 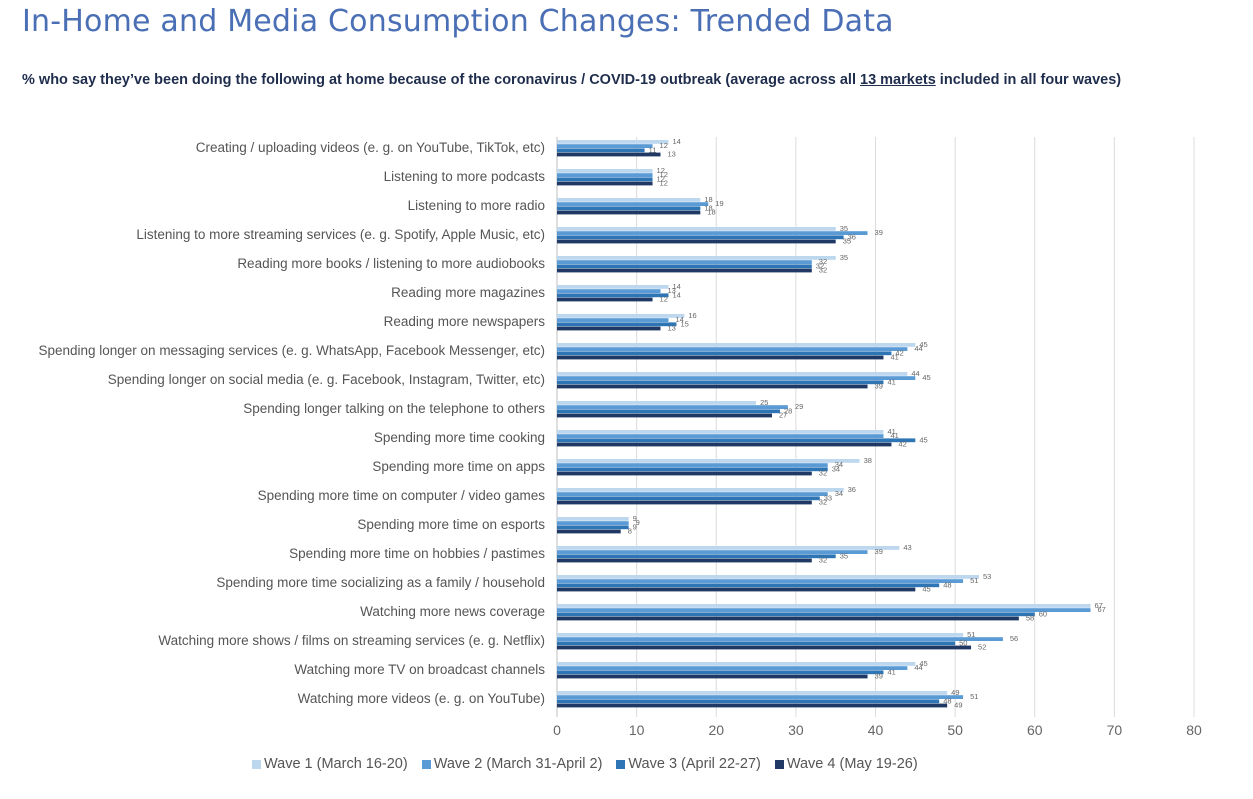 I want to click on data-label: 33, so click(x=828, y=497).